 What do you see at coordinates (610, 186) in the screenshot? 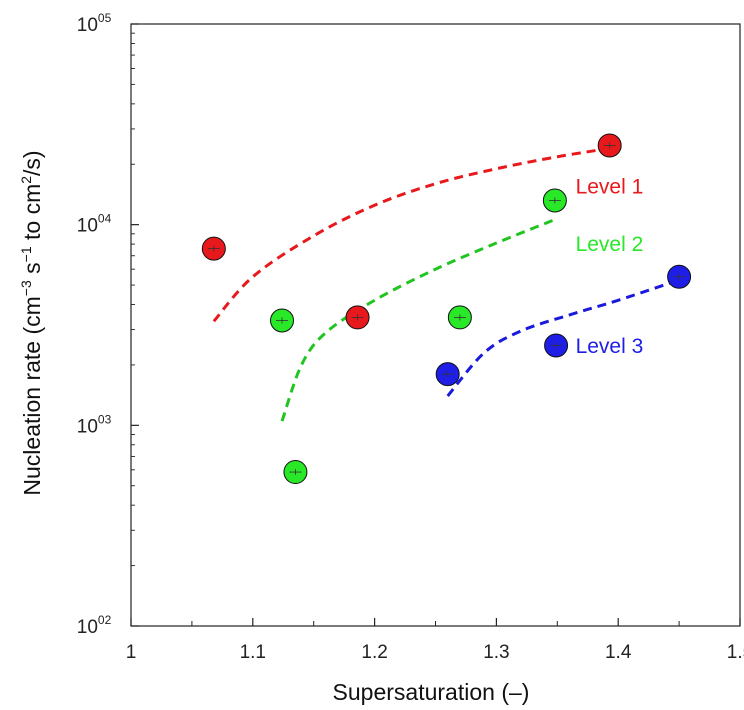
I see `series-label-level-1: Level 1` at bounding box center [610, 186].